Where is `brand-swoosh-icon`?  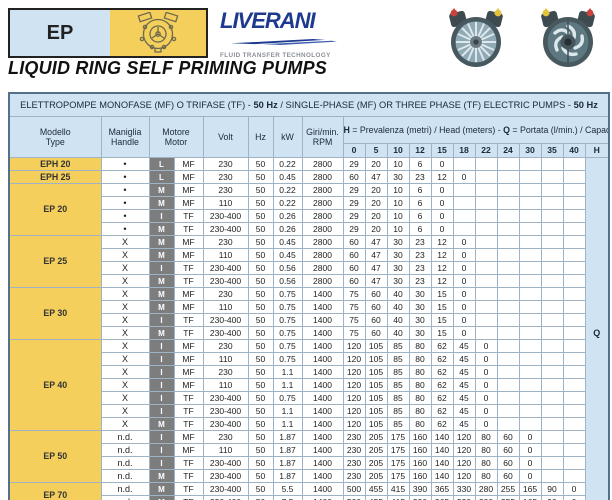 brand-swoosh-icon is located at coordinates (283, 42).